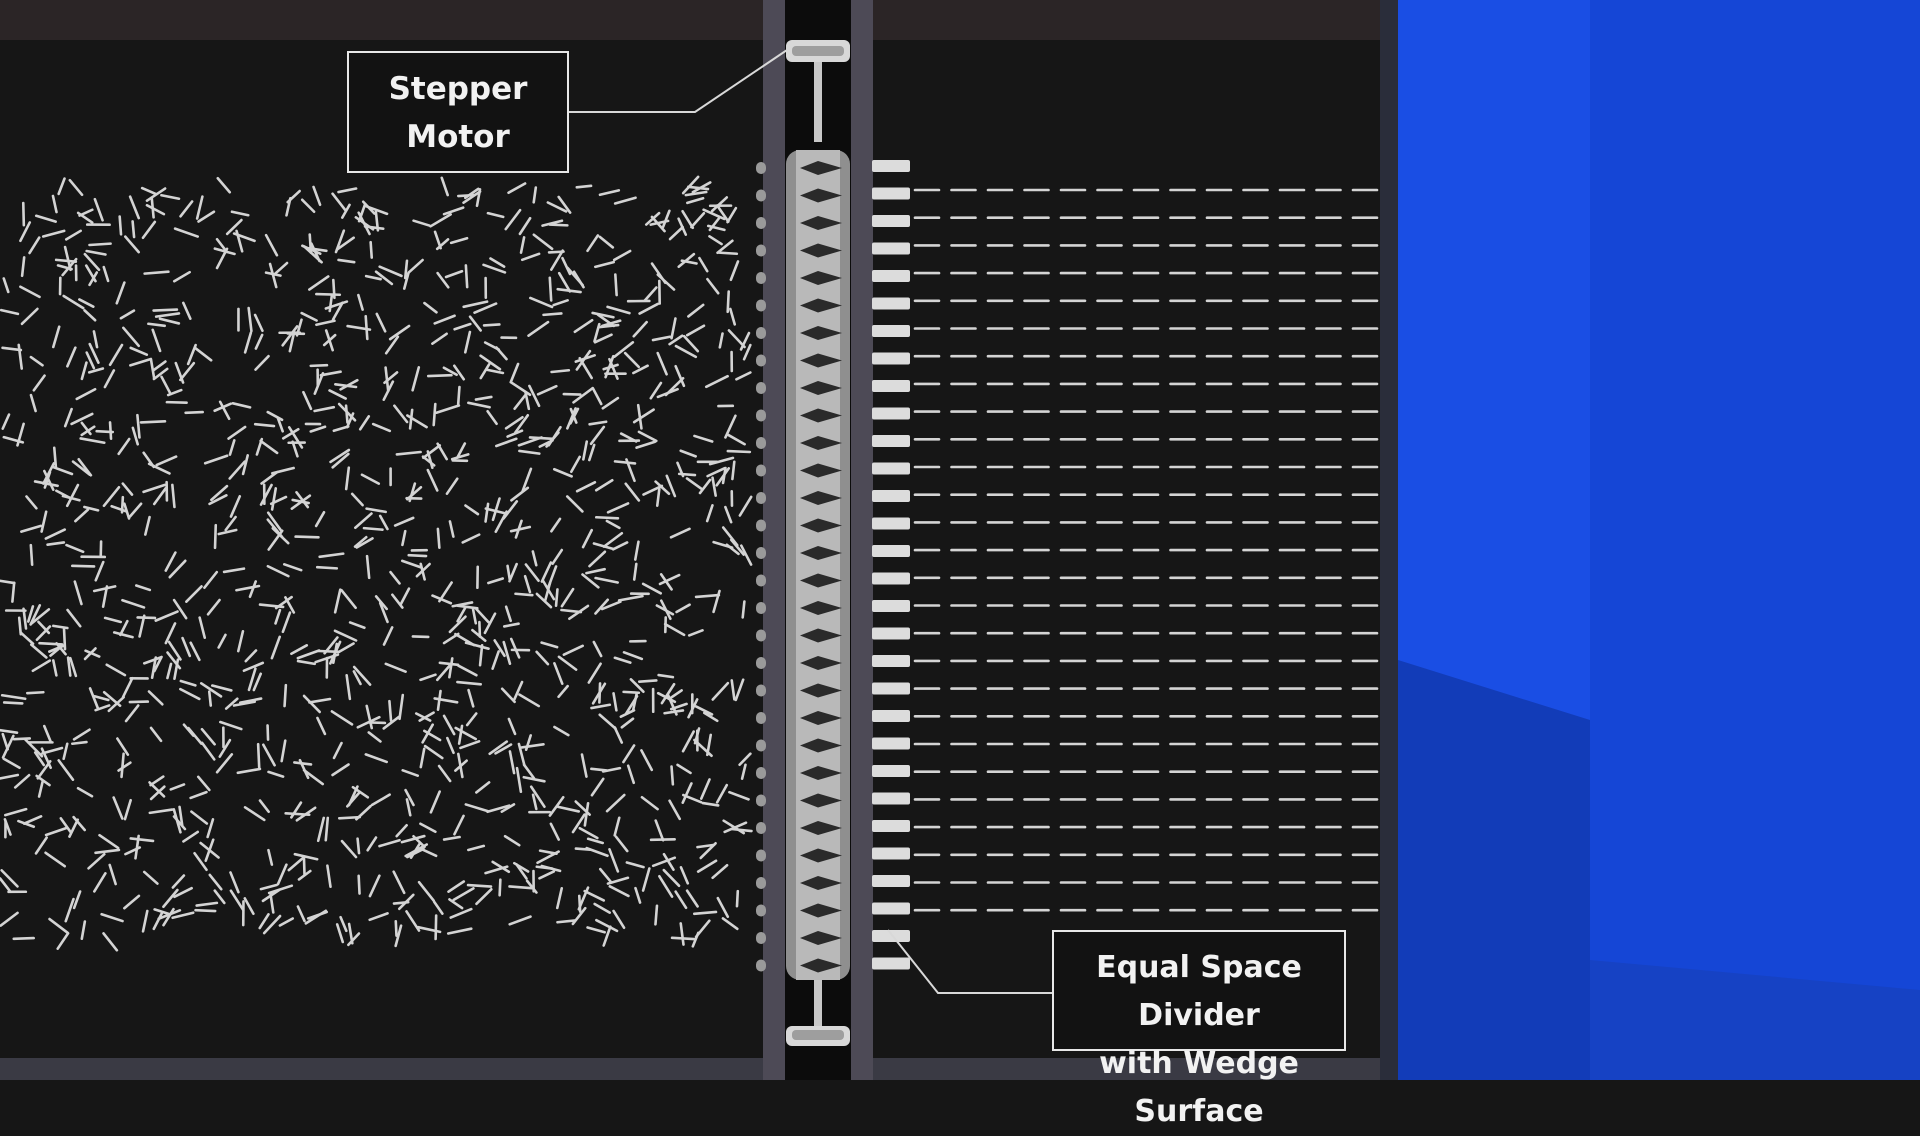  Describe the element at coordinates (695, 20) in the screenshot. I see `top-beam` at that location.